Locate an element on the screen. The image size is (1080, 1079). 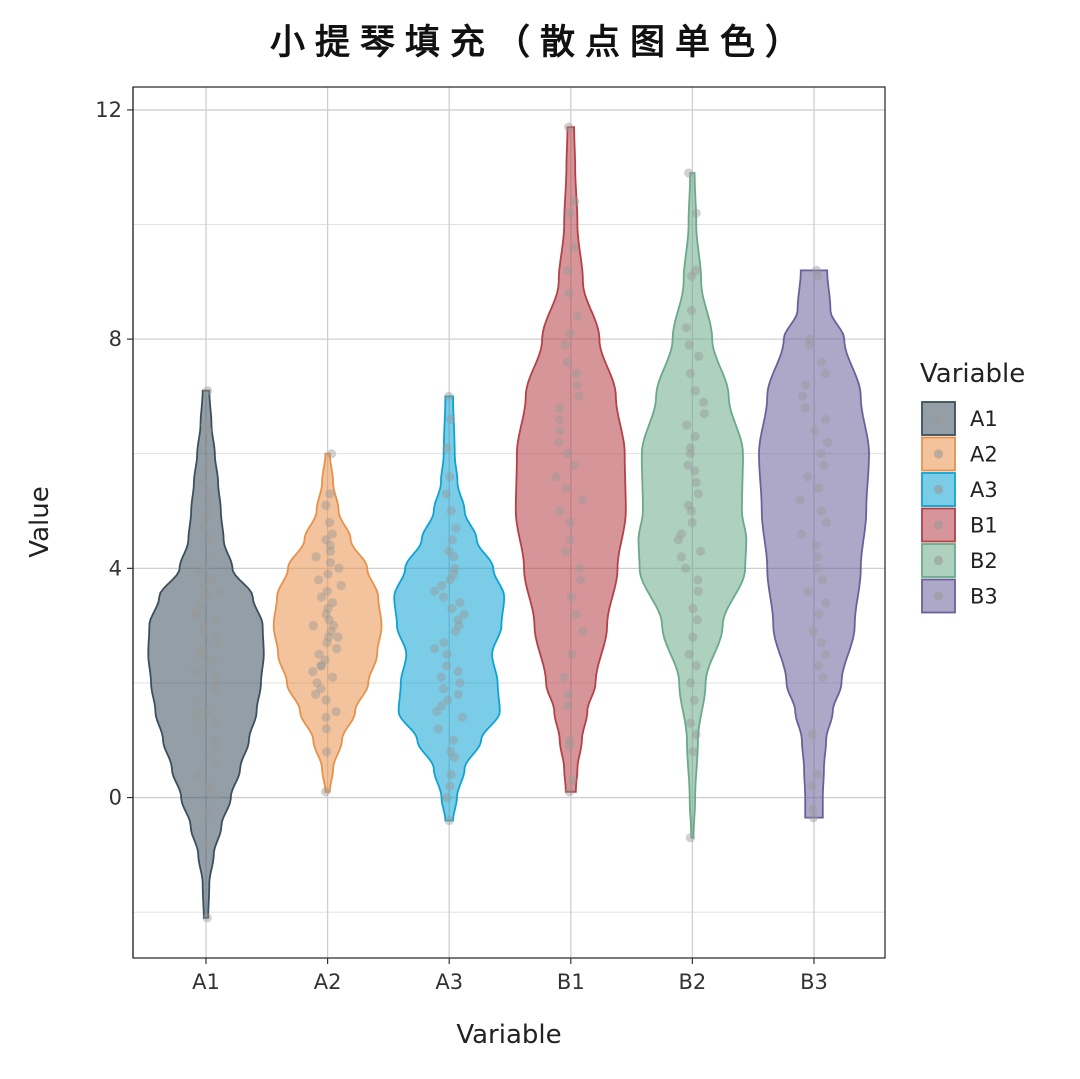
y-tick-label: 12 is located at coordinates (108, 110).